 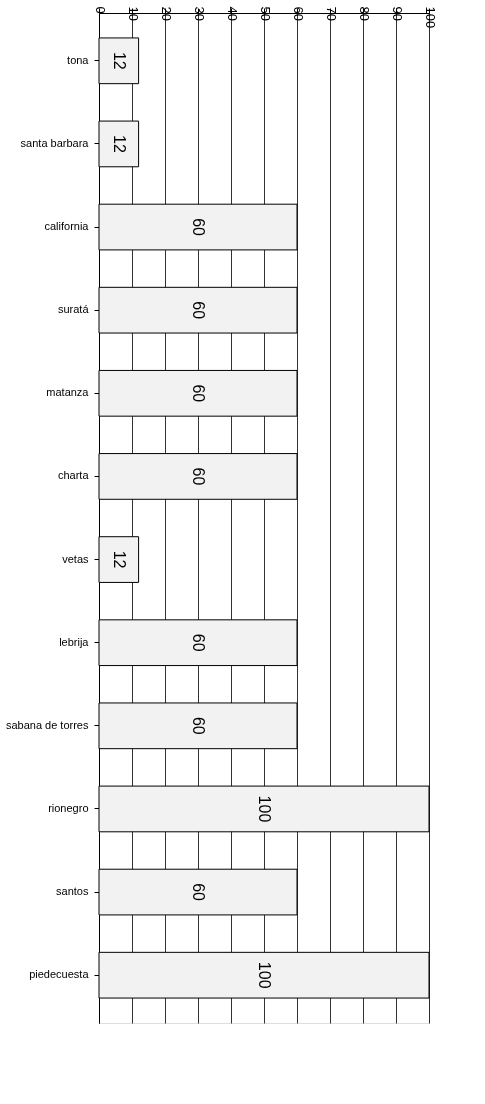 What do you see at coordinates (75, 558) in the screenshot?
I see `y-tick-label: vetas` at bounding box center [75, 558].